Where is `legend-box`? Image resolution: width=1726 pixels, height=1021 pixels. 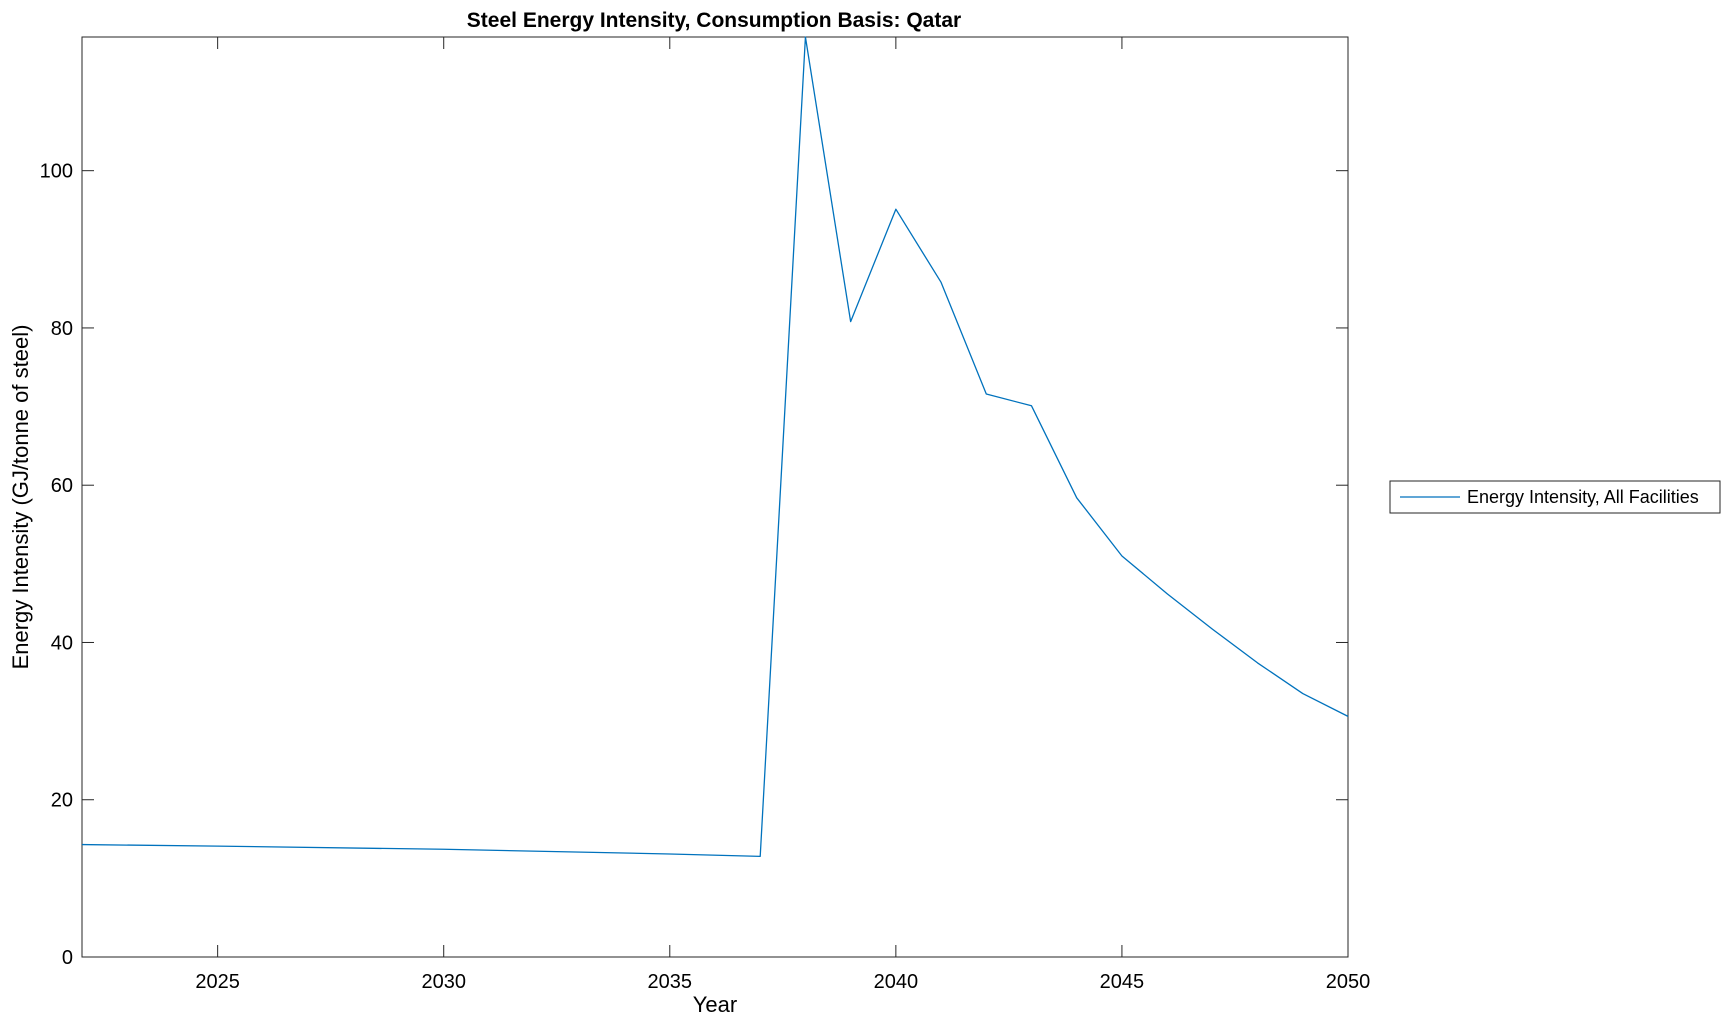 legend-box is located at coordinates (1555, 497).